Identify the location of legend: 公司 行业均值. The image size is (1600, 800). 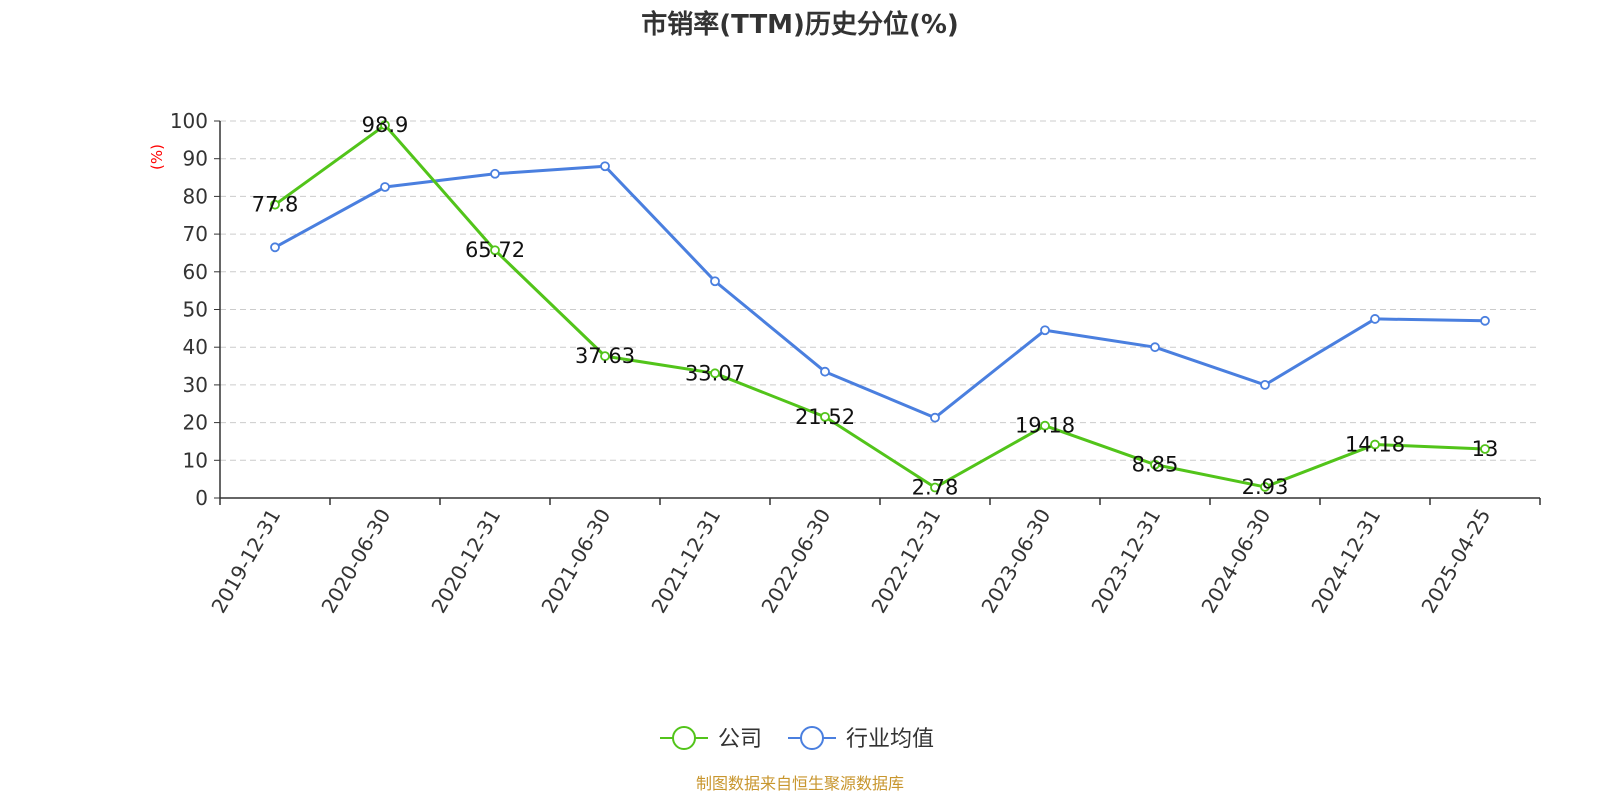
(797, 739).